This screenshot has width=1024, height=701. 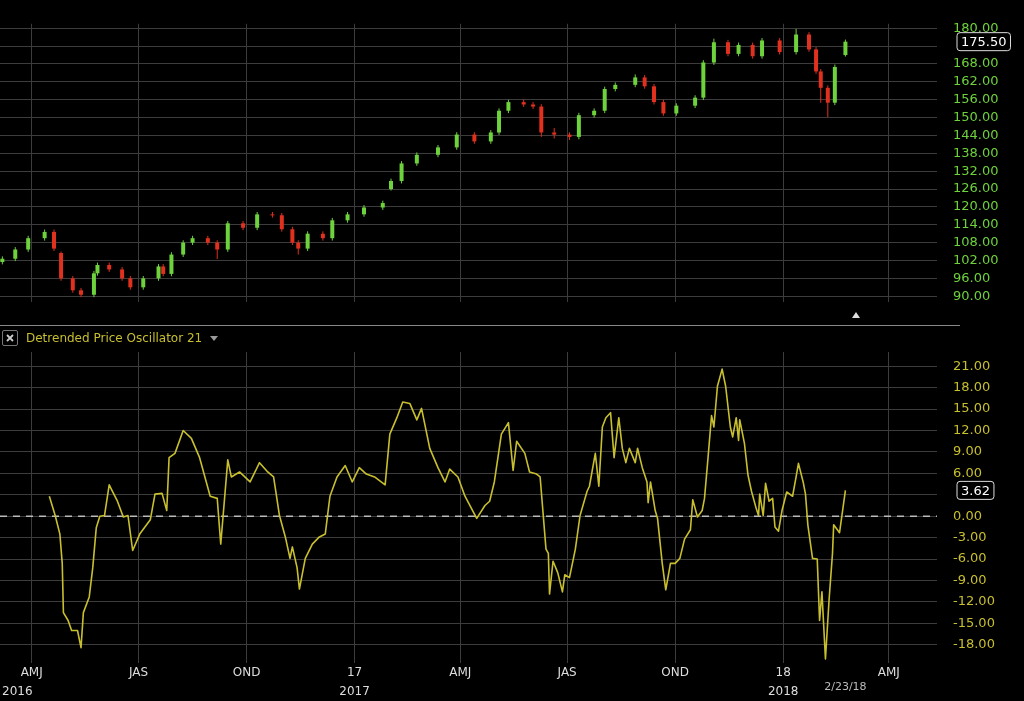 What do you see at coordinates (976, 224) in the screenshot?
I see `y-tick-label: 114.00` at bounding box center [976, 224].